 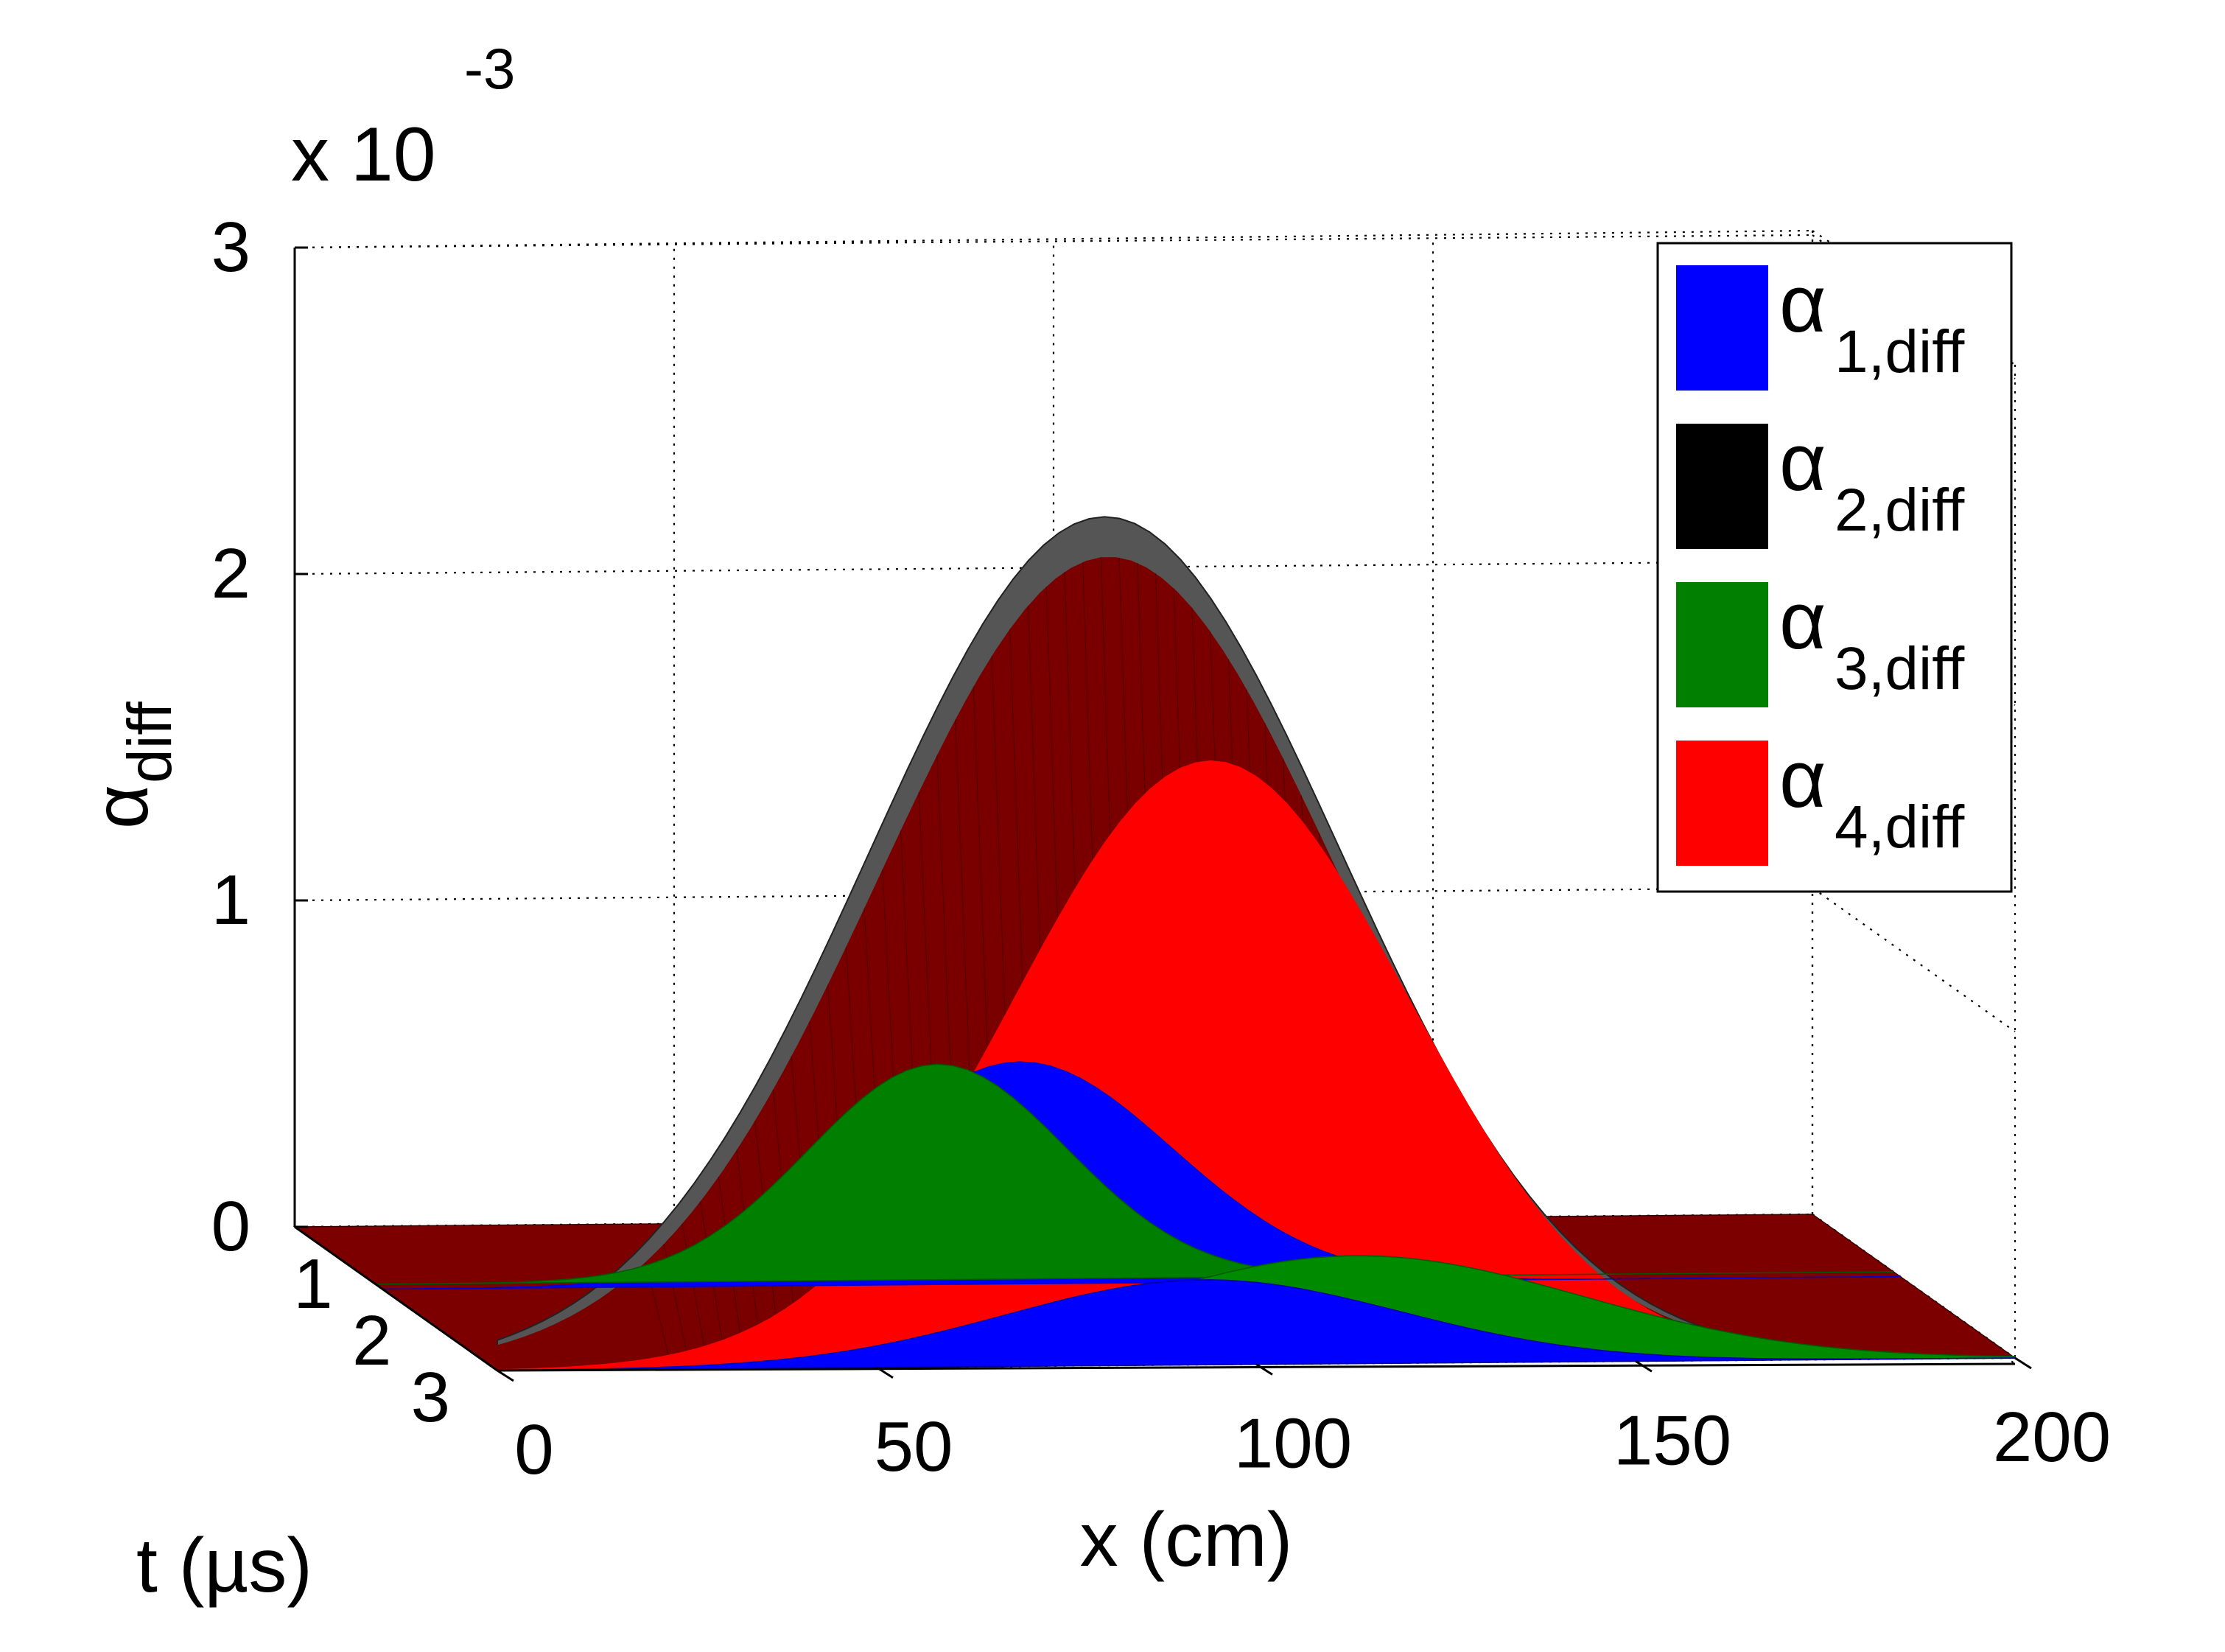 I want to click on legend-label-sub: 1,diff, so click(x=1900, y=351).